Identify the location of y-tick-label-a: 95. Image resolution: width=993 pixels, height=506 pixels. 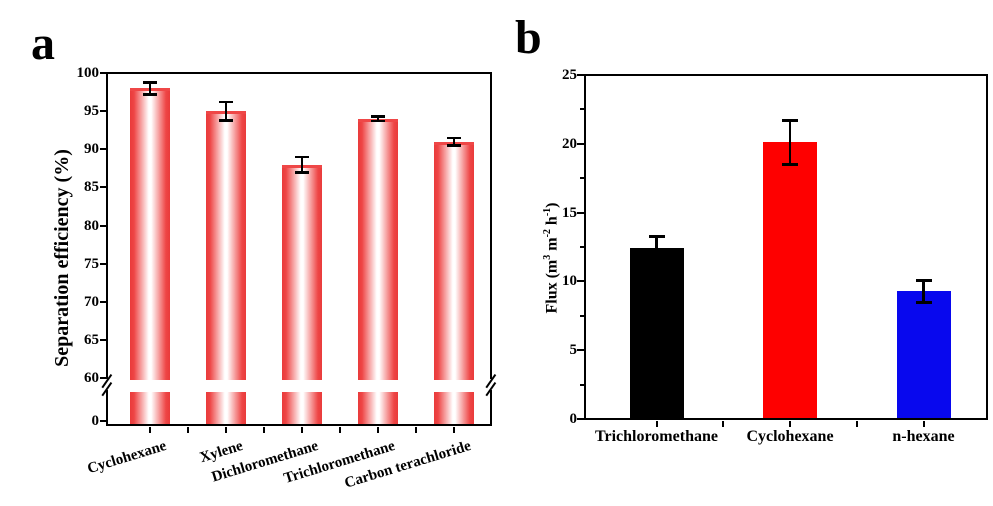
(91, 111).